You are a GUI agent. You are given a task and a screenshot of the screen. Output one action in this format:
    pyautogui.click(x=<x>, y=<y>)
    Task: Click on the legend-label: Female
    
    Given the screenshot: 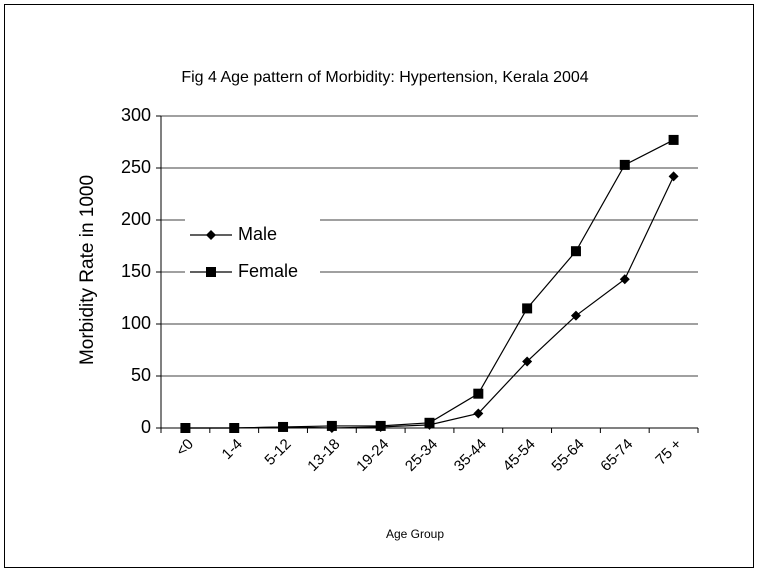 What is the action you would take?
    pyautogui.click(x=268, y=271)
    